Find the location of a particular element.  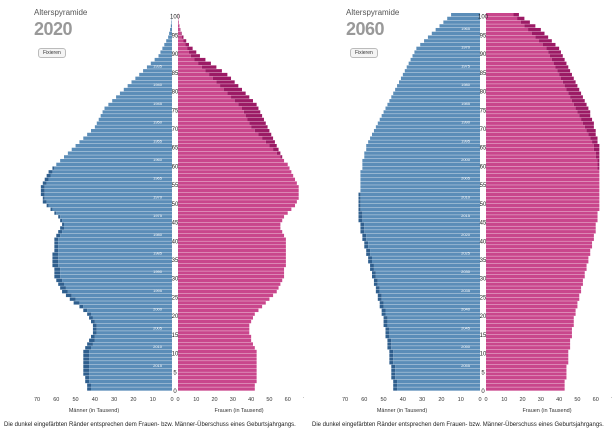

age-tick-label: 45 is located at coordinates (175, 224).